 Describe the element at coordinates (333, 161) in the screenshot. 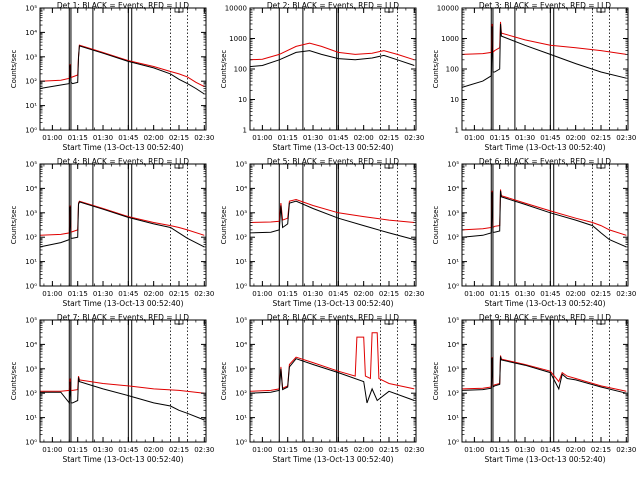

I see `panel-title: Det 5: BLACK = Events, RED = LLD` at that location.